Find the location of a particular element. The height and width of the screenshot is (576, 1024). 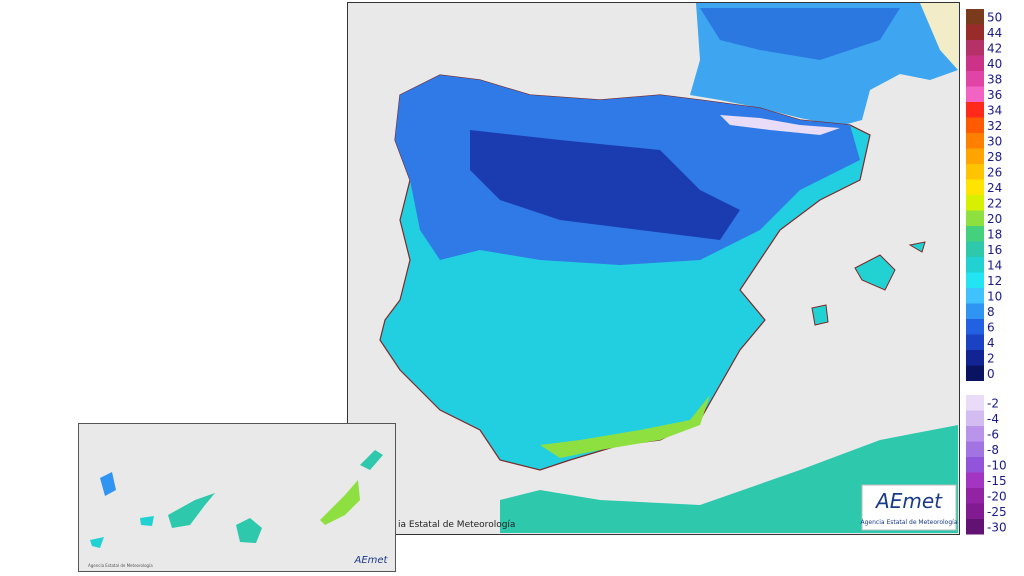

legend-label: 24 is located at coordinates (994, 188).